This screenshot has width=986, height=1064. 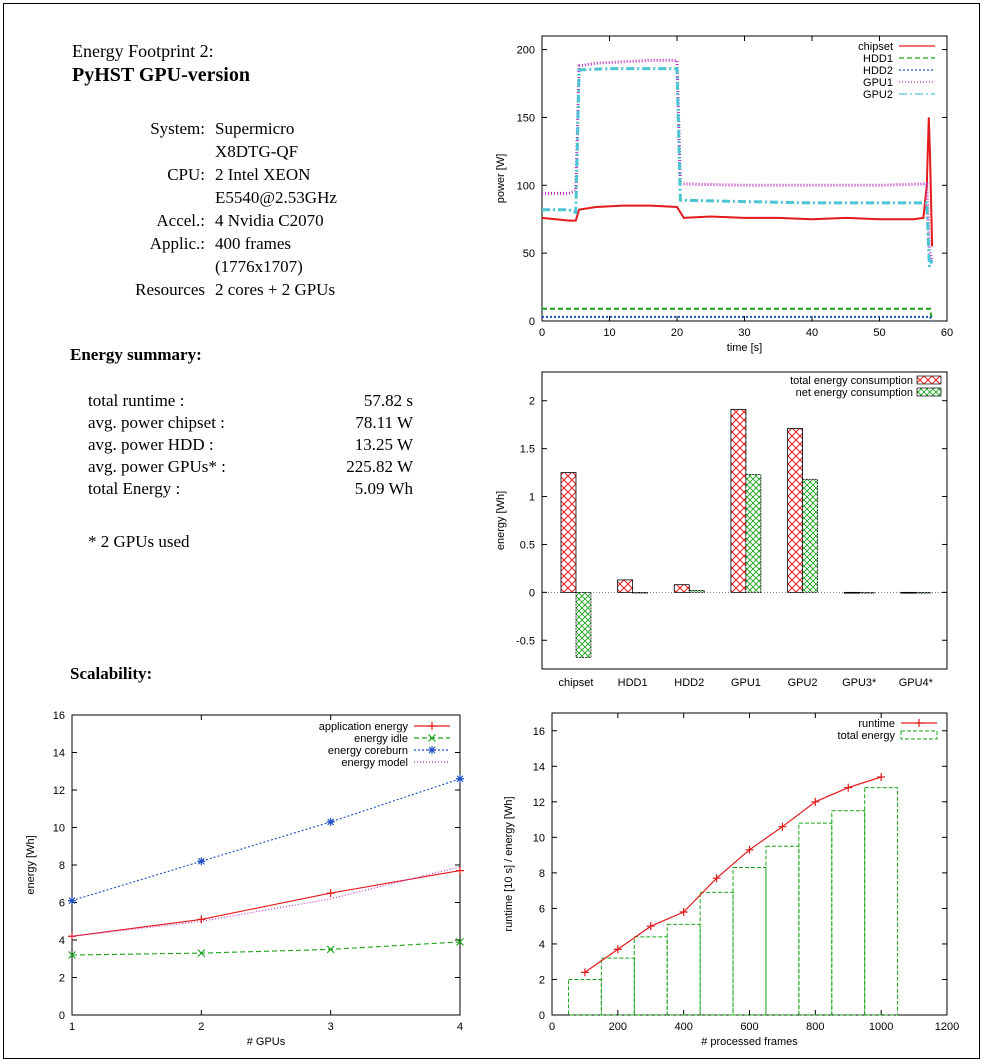 What do you see at coordinates (526, 51) in the screenshot?
I see `y-tick-label: 200` at bounding box center [526, 51].